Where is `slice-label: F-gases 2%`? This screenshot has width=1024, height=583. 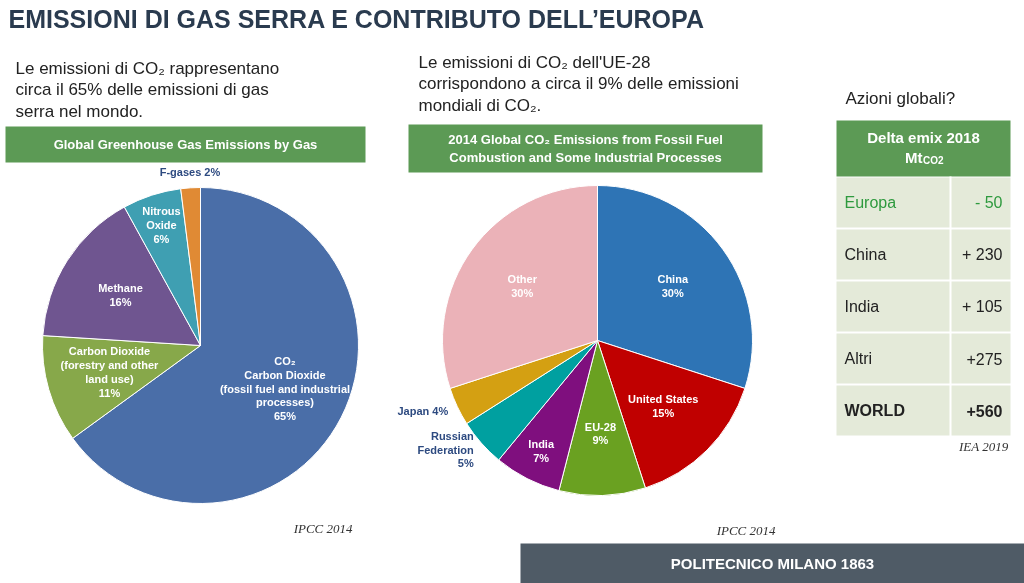 slice-label: F-gases 2% is located at coordinates (190, 171).